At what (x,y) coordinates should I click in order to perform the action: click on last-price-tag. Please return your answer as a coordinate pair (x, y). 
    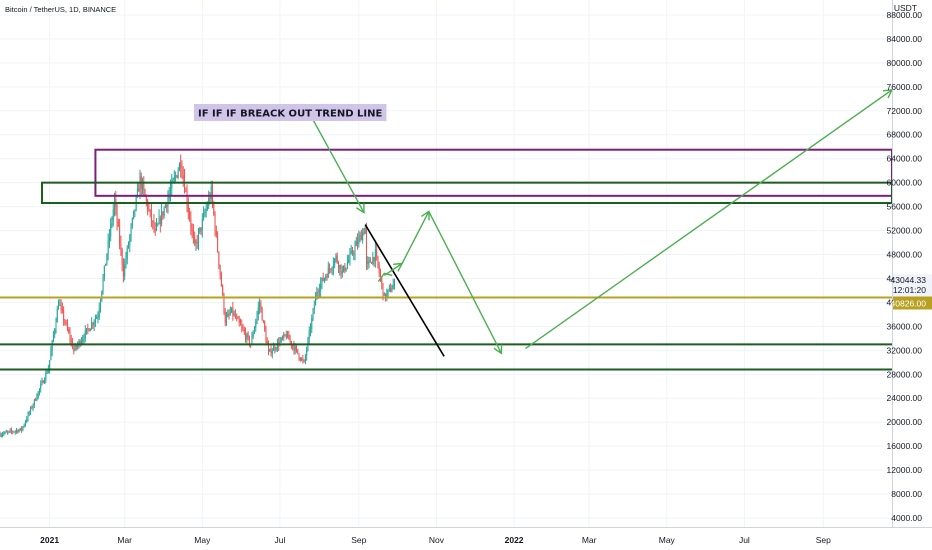
    Looking at the image, I should click on (912, 285).